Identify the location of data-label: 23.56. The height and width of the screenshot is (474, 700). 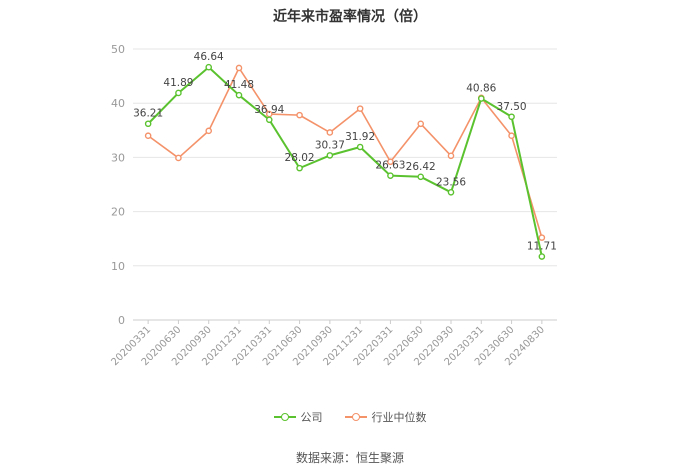
(451, 182).